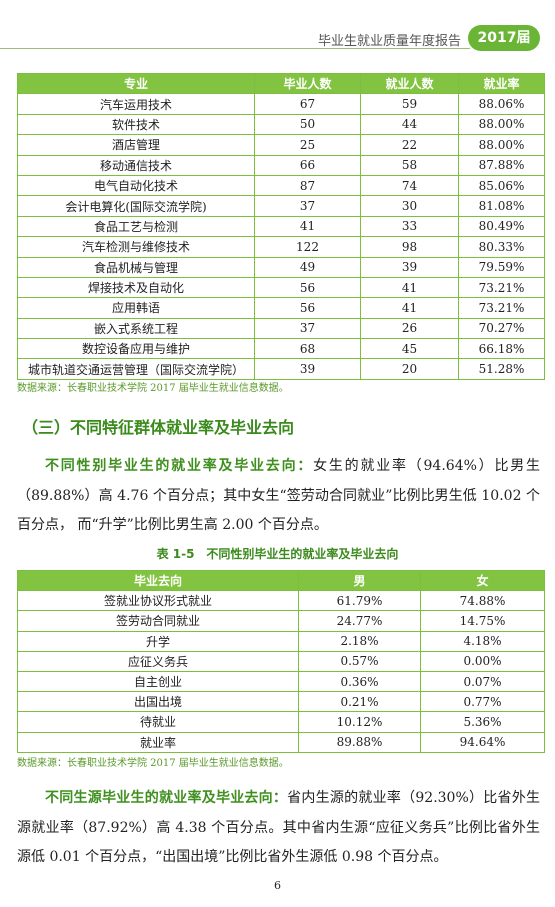 Image resolution: width=555 pixels, height=907 pixels. Describe the element at coordinates (307, 165) in the screenshot. I see `table-cell: 66` at that location.